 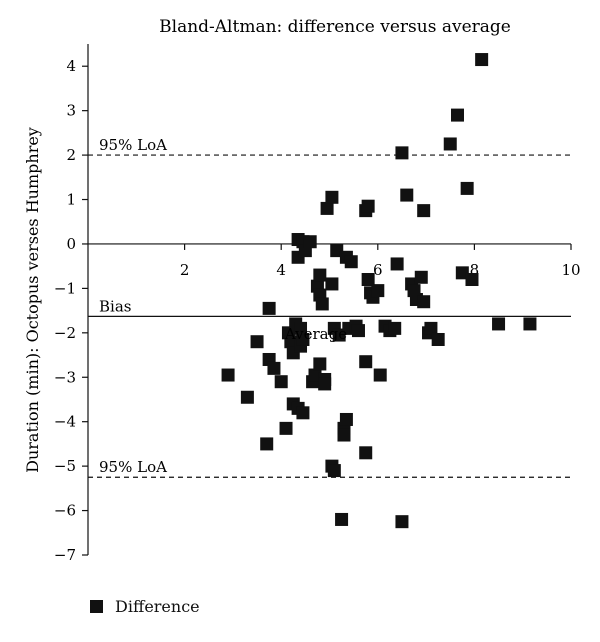 I want to click on y-tick-label: 0, so click(x=71, y=244).